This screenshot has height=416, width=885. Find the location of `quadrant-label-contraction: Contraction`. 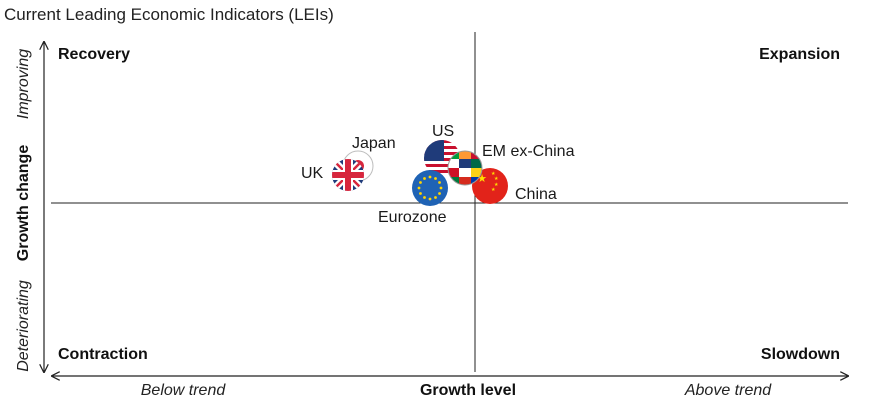

quadrant-label-contraction: Contraction is located at coordinates (103, 354).